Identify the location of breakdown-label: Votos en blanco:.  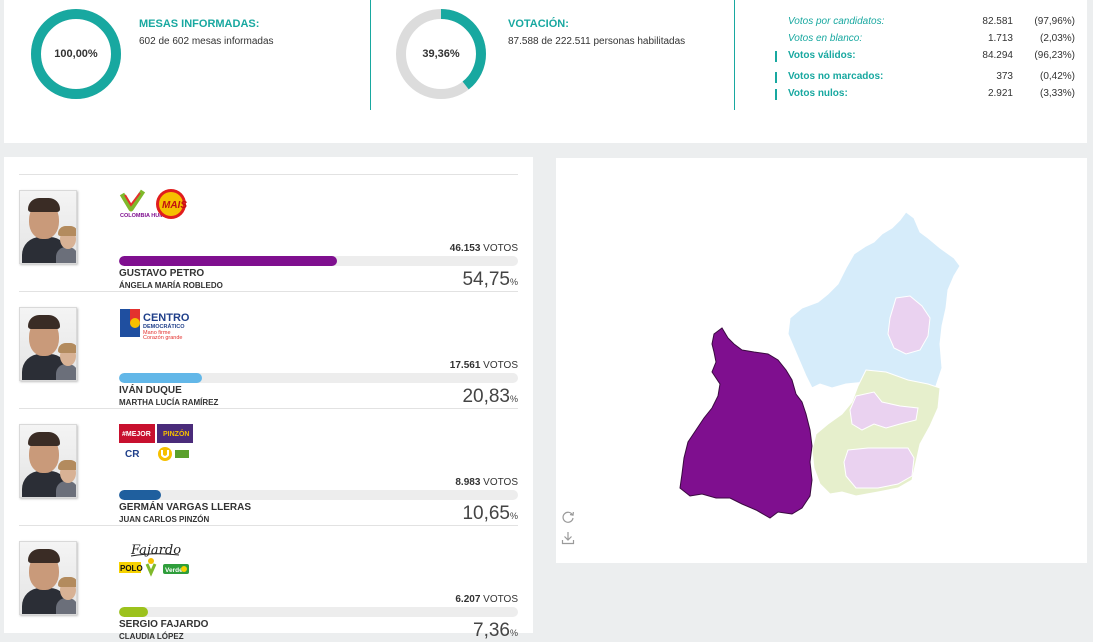
(825, 38).